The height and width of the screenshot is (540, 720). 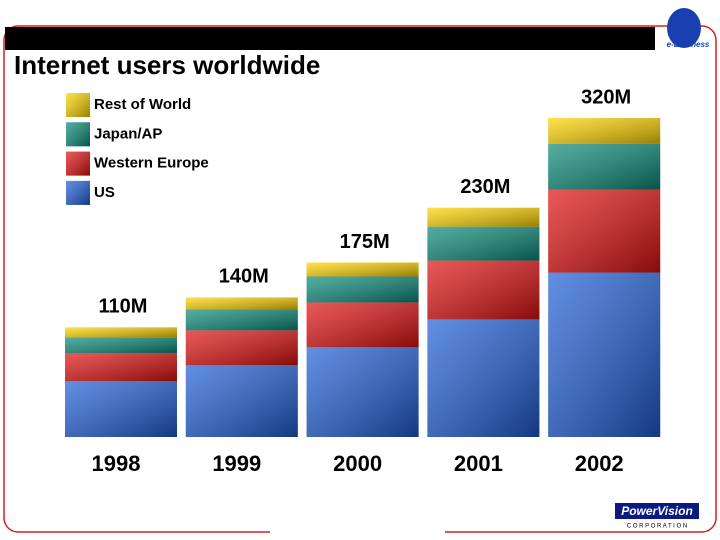 I want to click on total-label: 230M, so click(x=485, y=187).